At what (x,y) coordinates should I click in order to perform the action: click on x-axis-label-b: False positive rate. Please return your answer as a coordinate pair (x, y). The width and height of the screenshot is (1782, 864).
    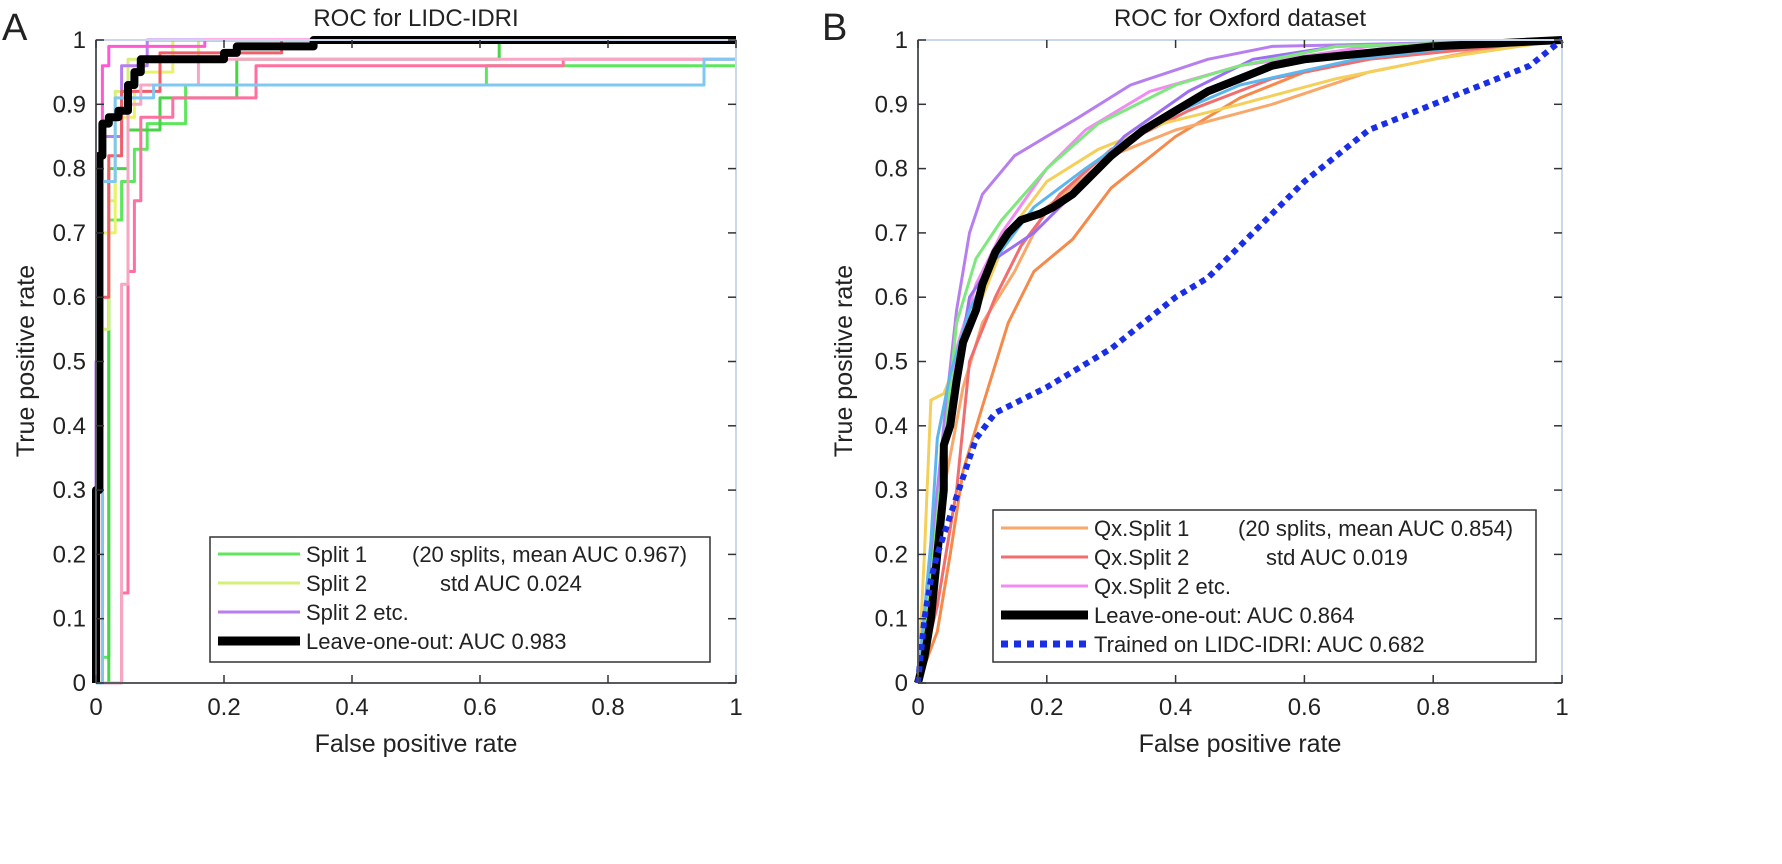
    Looking at the image, I should click on (1240, 744).